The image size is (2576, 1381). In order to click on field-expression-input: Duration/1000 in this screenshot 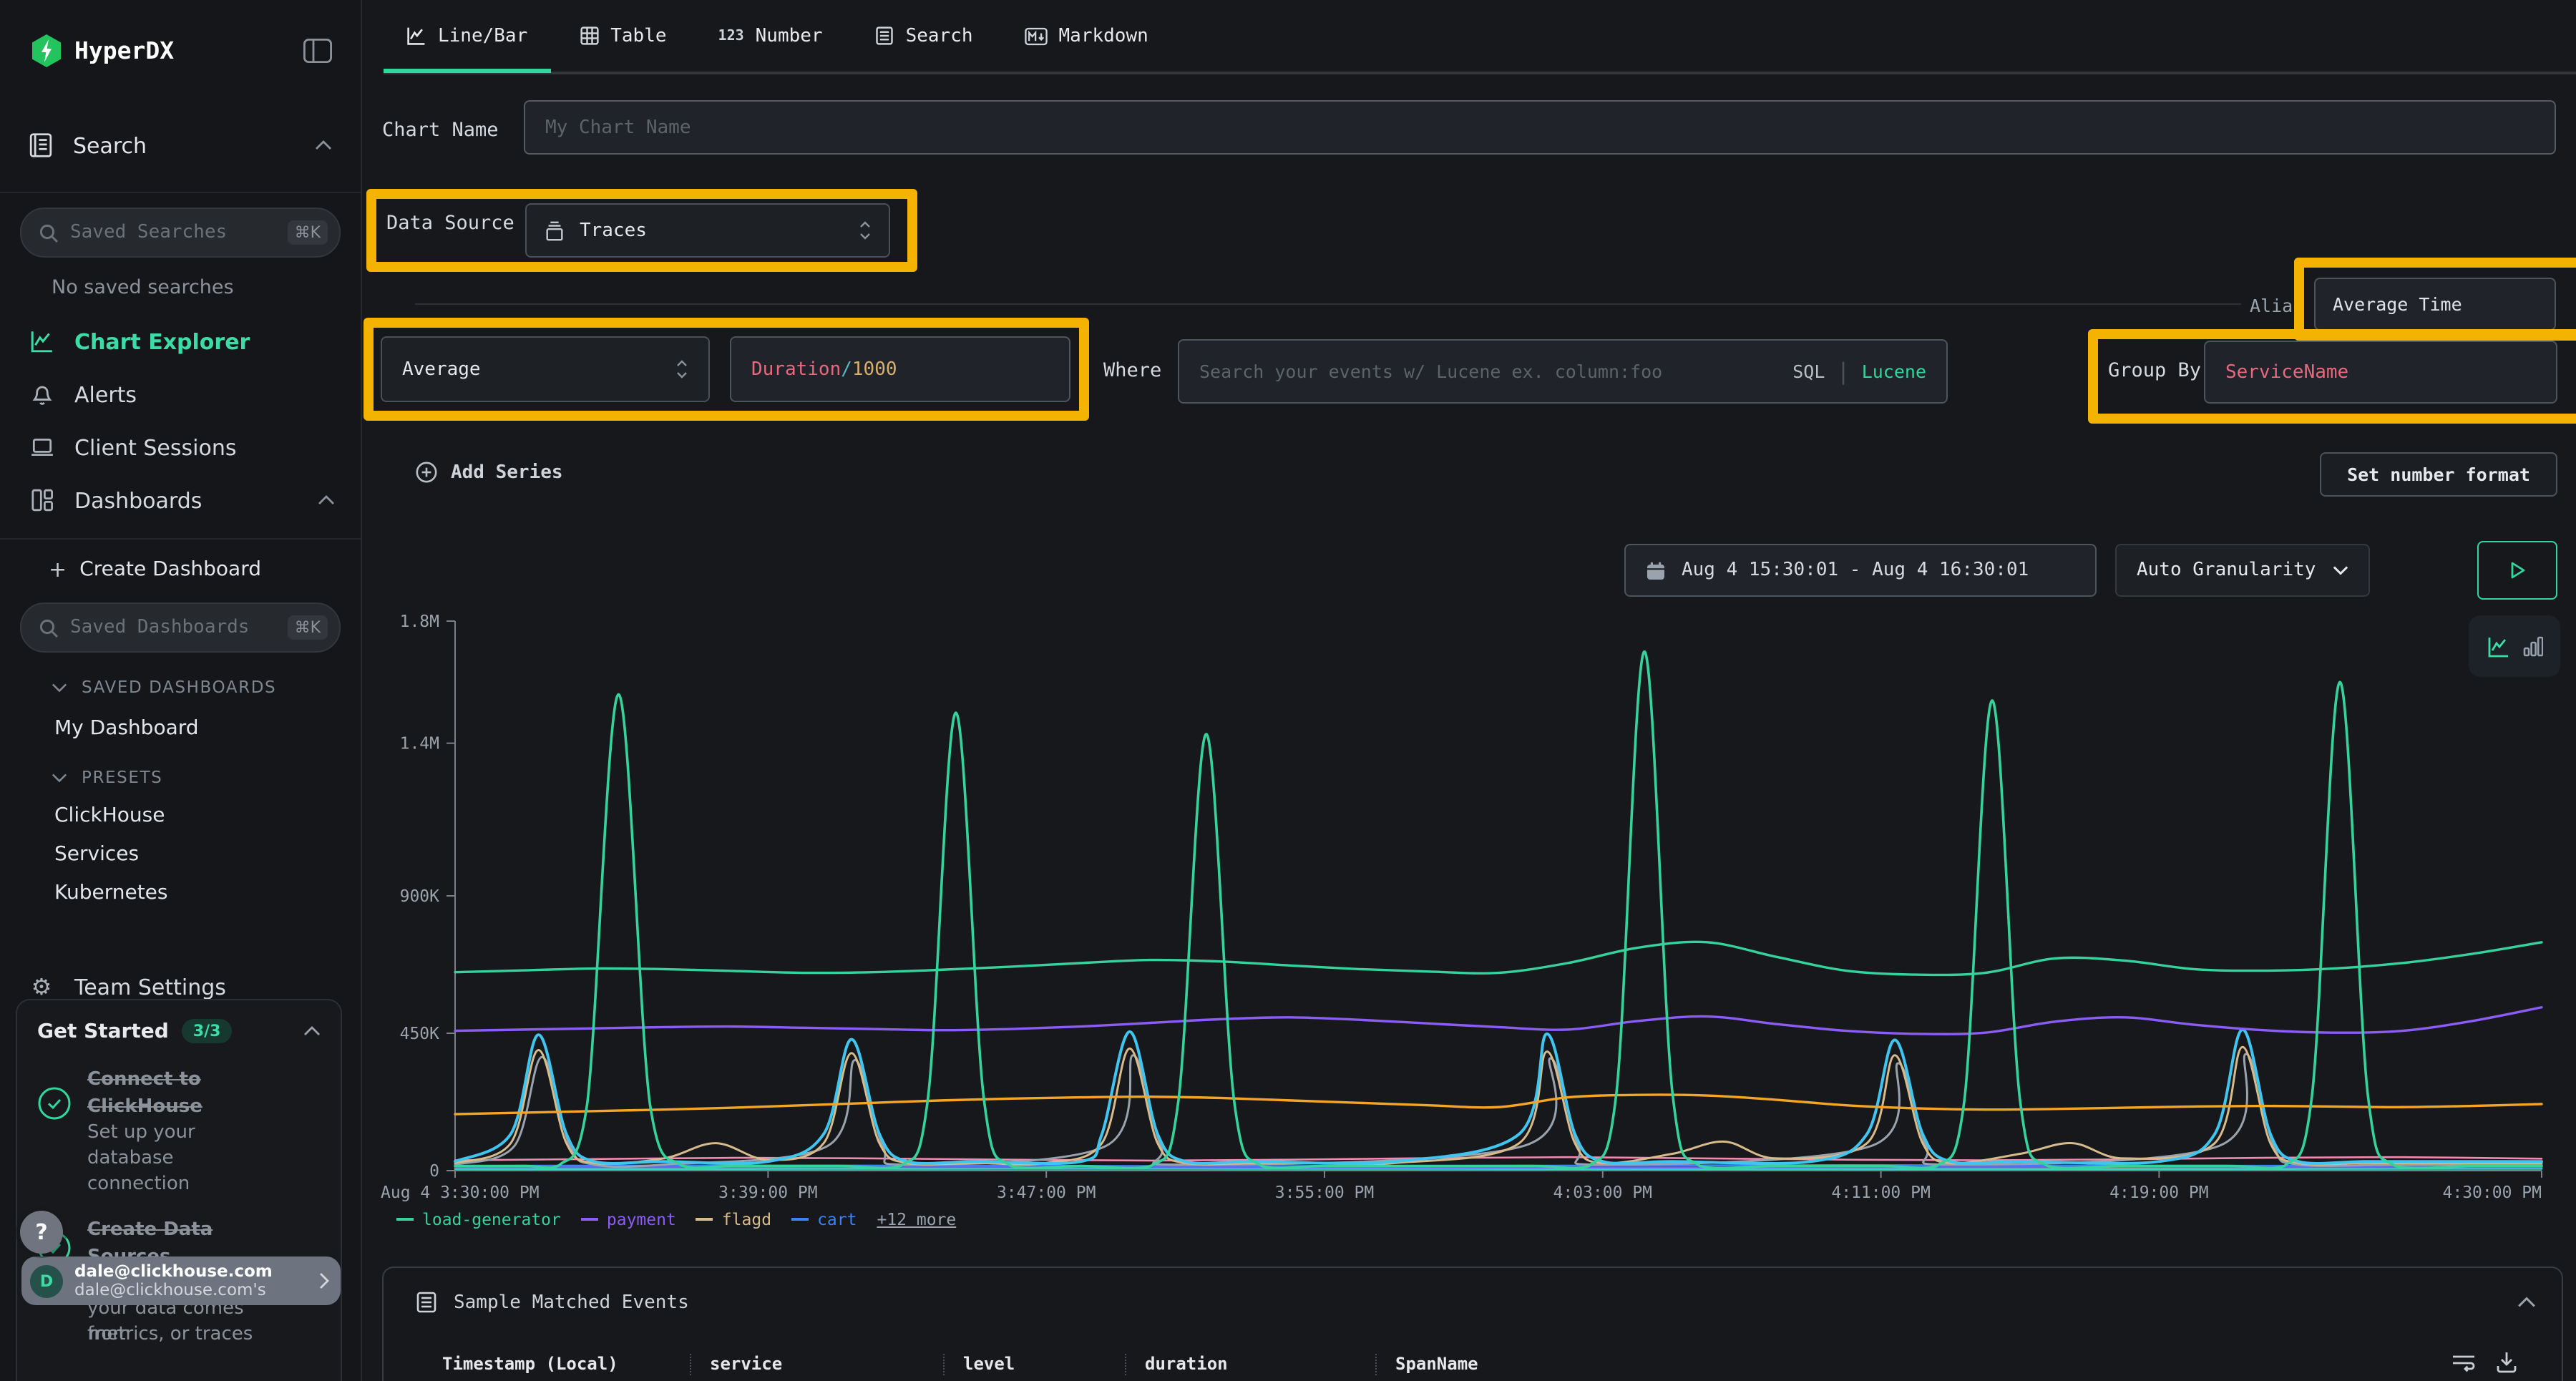, I will do `click(900, 369)`.